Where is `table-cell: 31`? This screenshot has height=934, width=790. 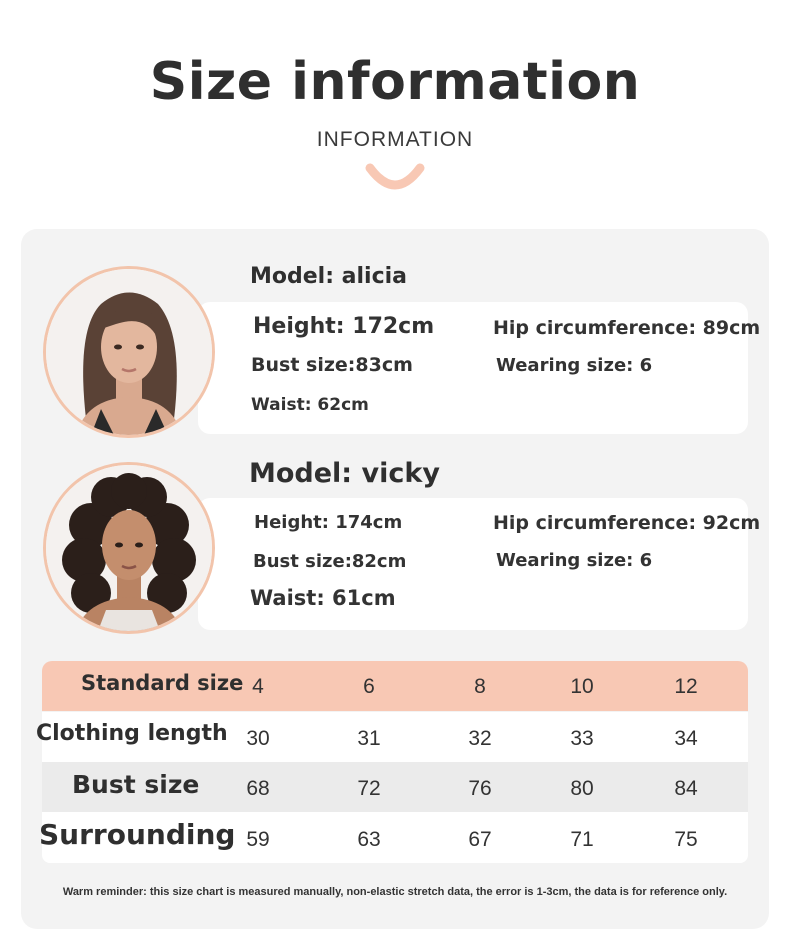
table-cell: 31 is located at coordinates (369, 738).